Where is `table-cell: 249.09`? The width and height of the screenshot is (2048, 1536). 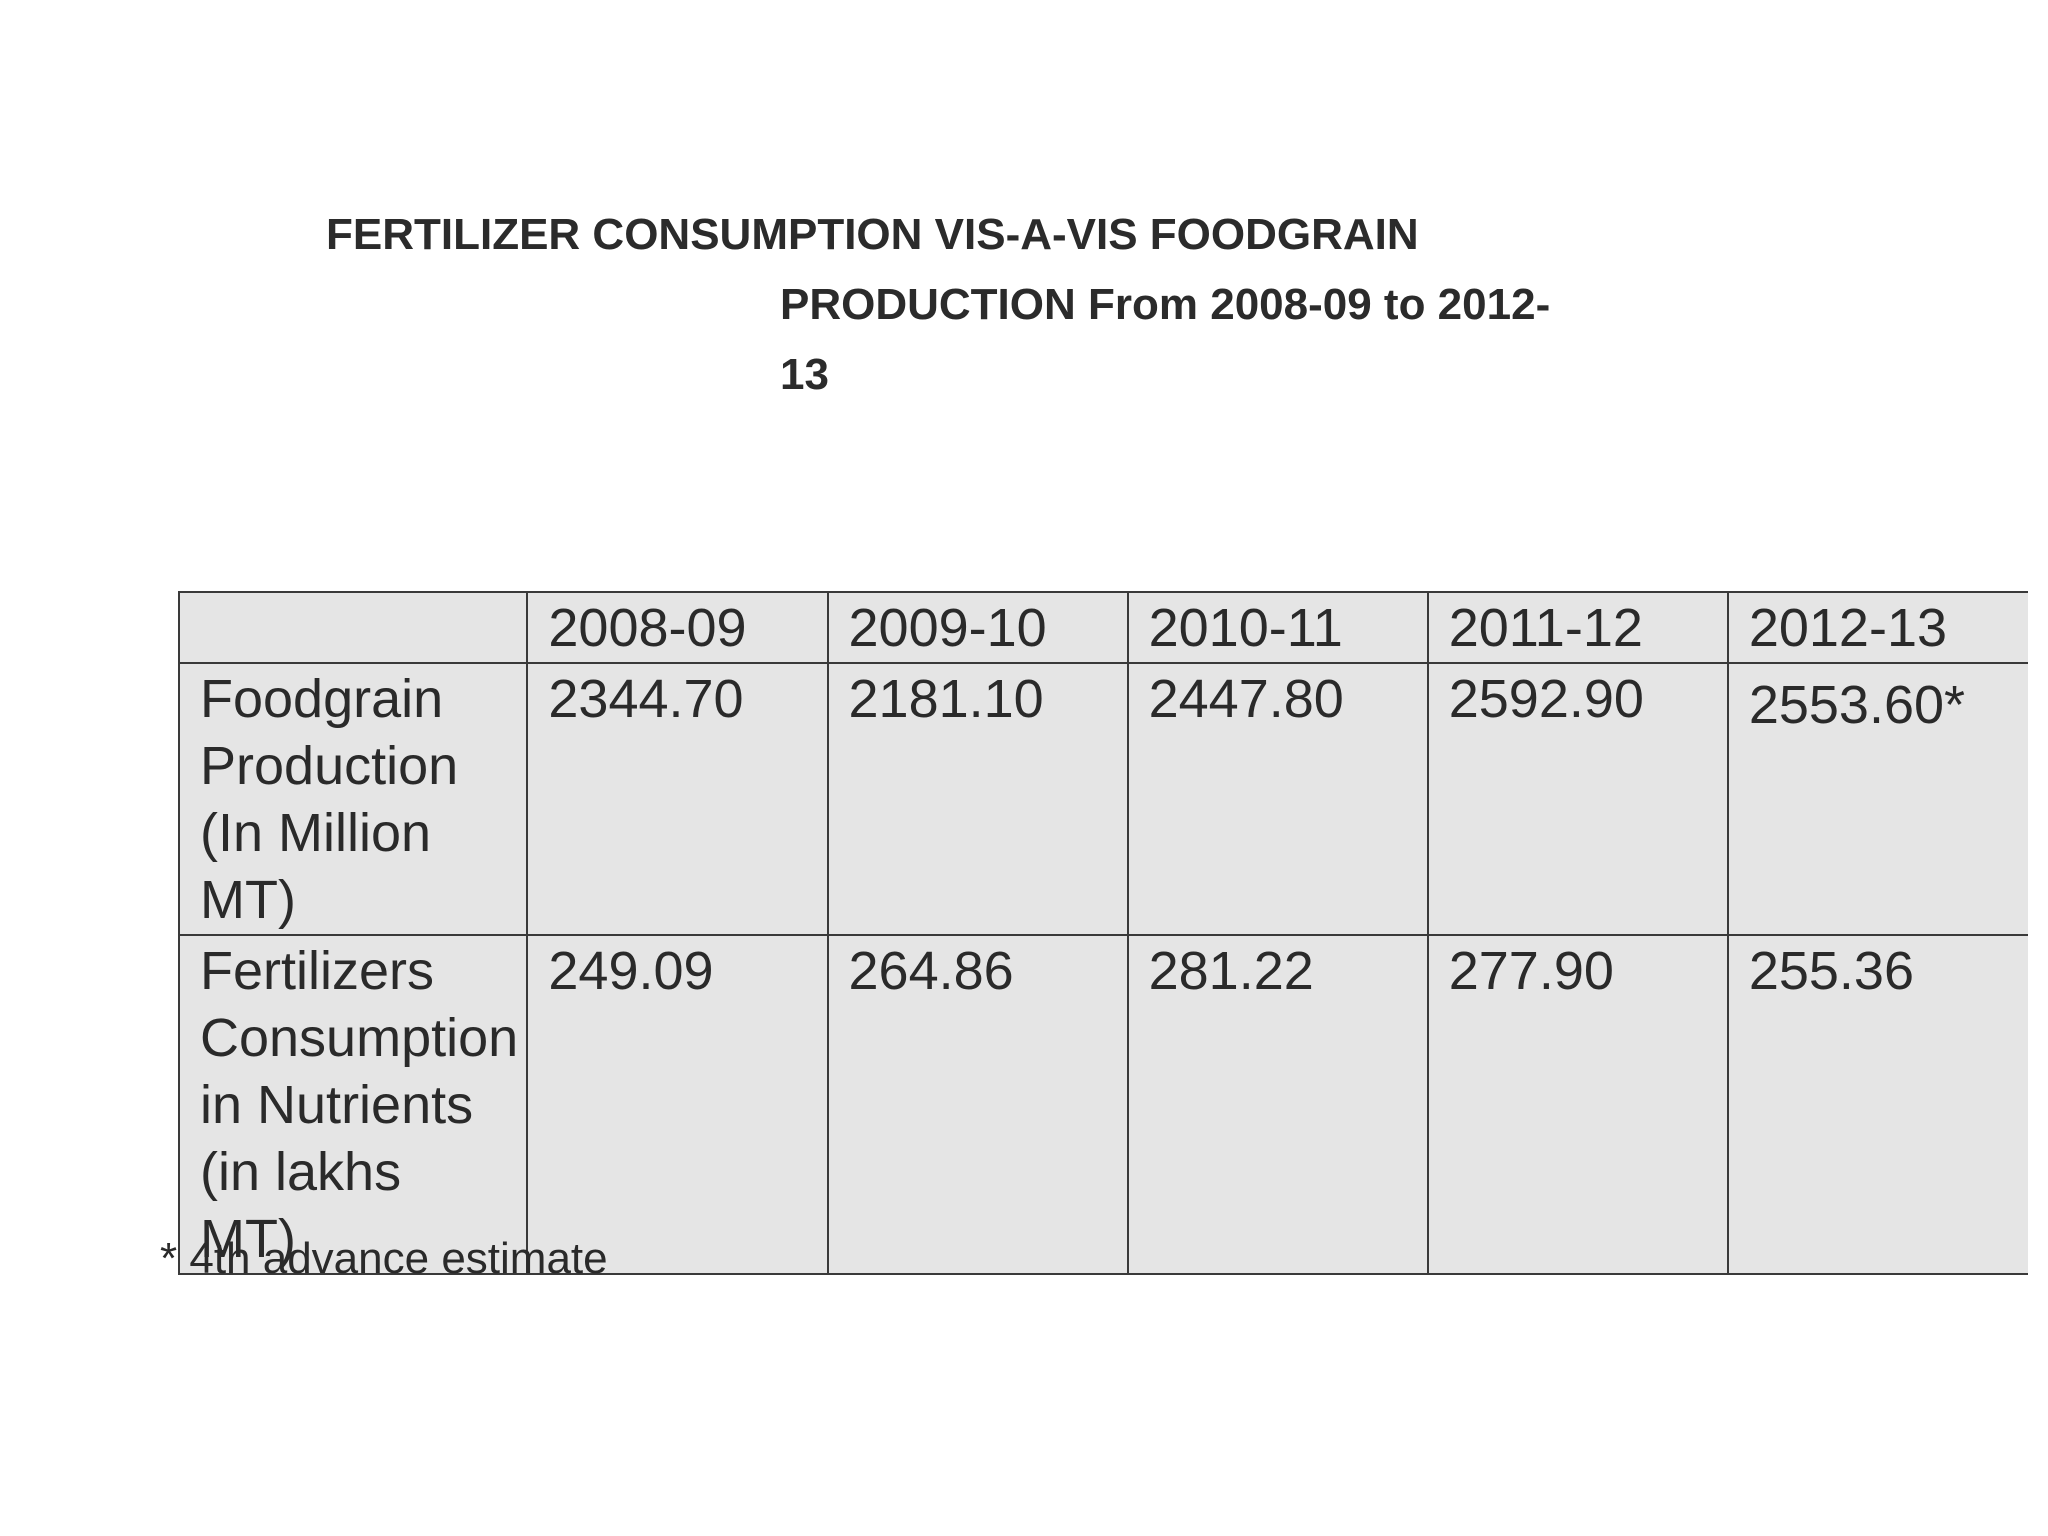
table-cell: 249.09 is located at coordinates (677, 1104).